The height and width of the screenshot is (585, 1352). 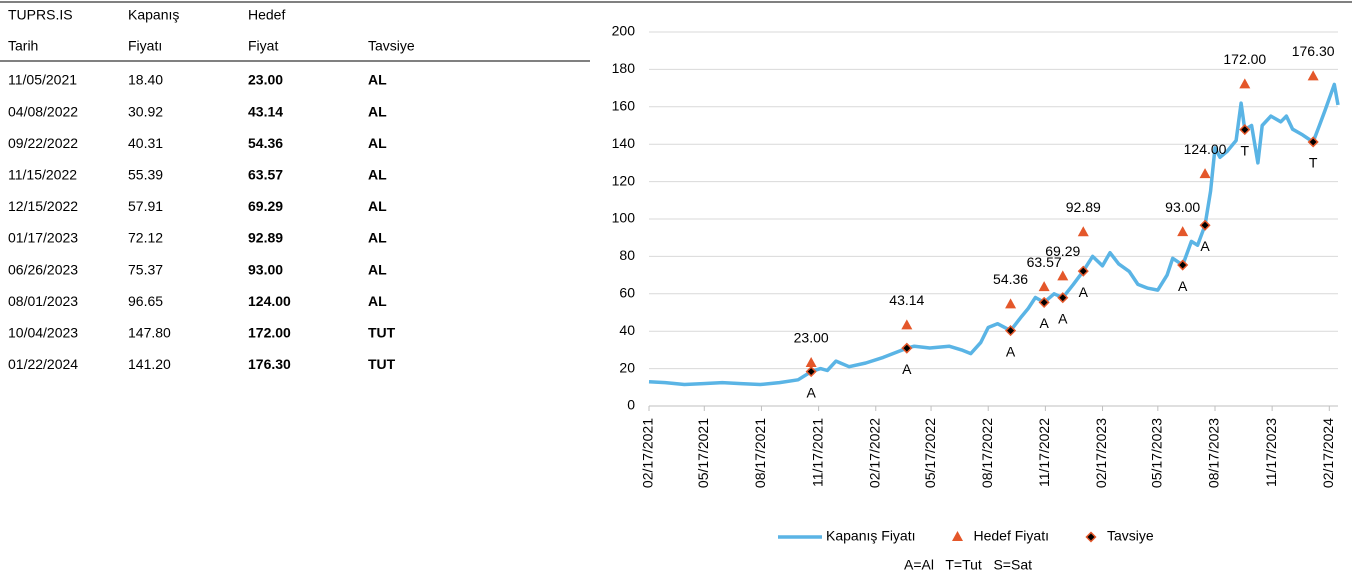 What do you see at coordinates (145, 269) in the screenshot?
I see `table-cell: 75.37` at bounding box center [145, 269].